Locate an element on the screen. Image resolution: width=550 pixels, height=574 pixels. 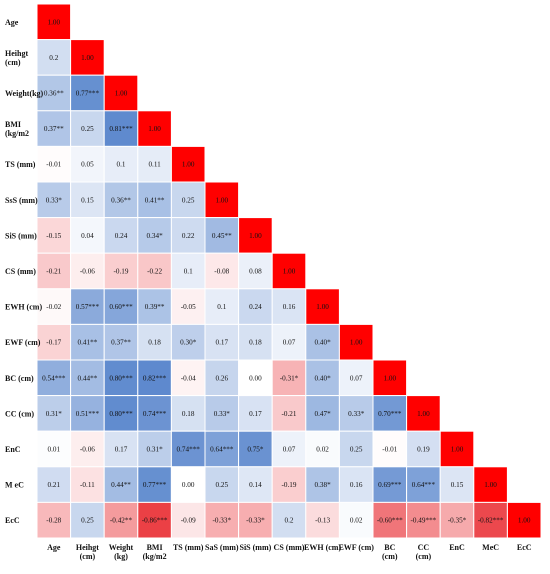
heatmap-cell-r14-c9 is located at coordinates (356, 520).